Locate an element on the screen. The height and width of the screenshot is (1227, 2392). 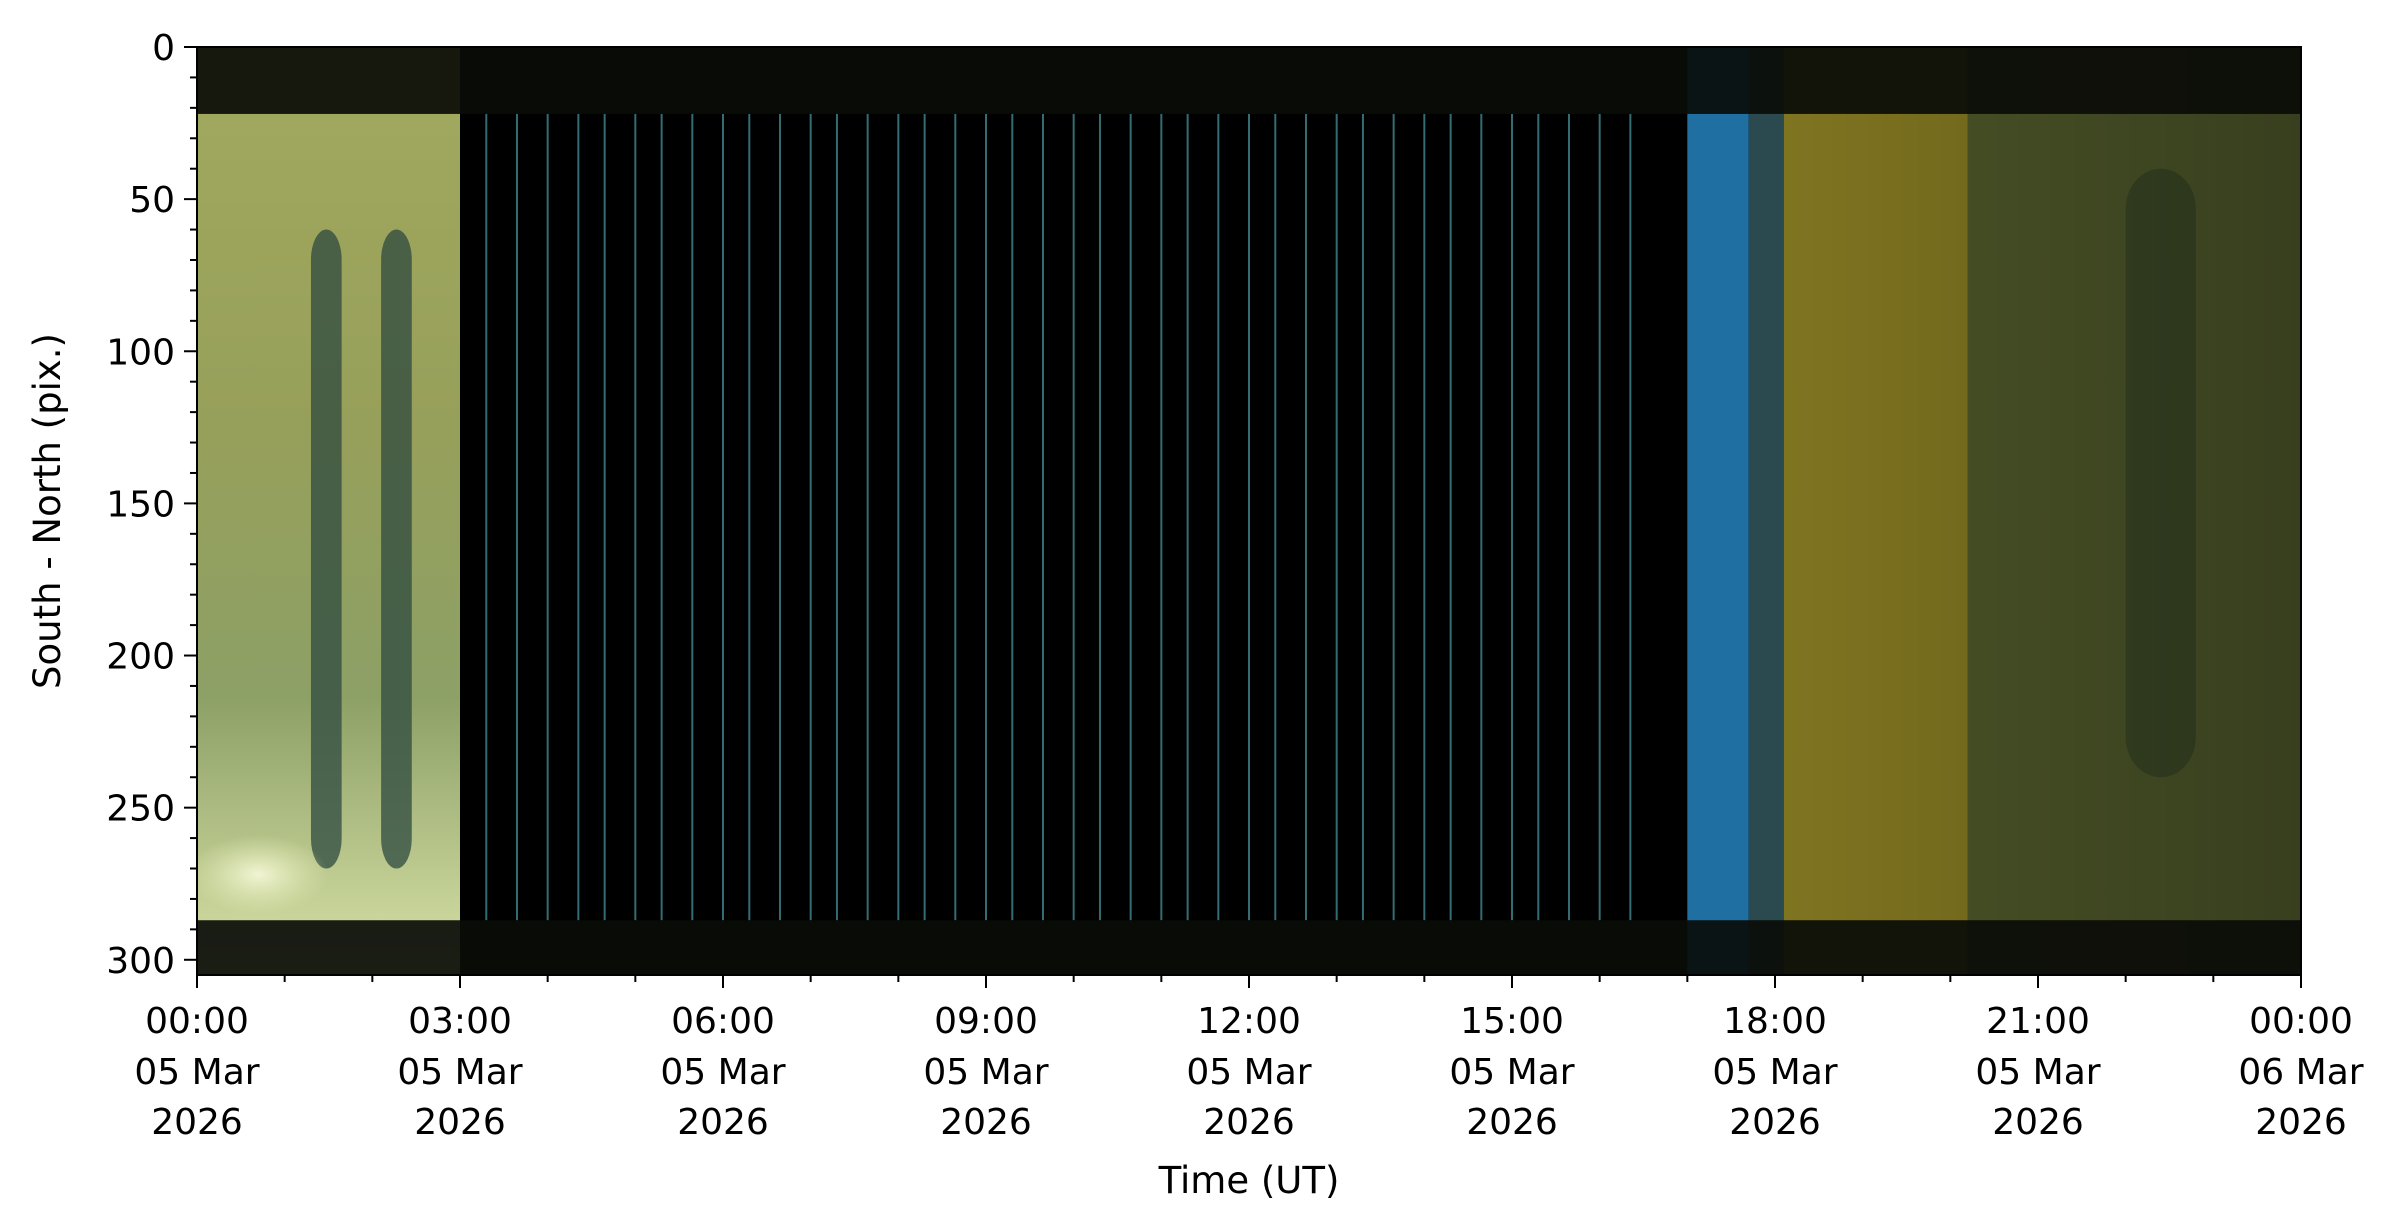
x-tick-label: 06 Mar is located at coordinates (2300, 1072).